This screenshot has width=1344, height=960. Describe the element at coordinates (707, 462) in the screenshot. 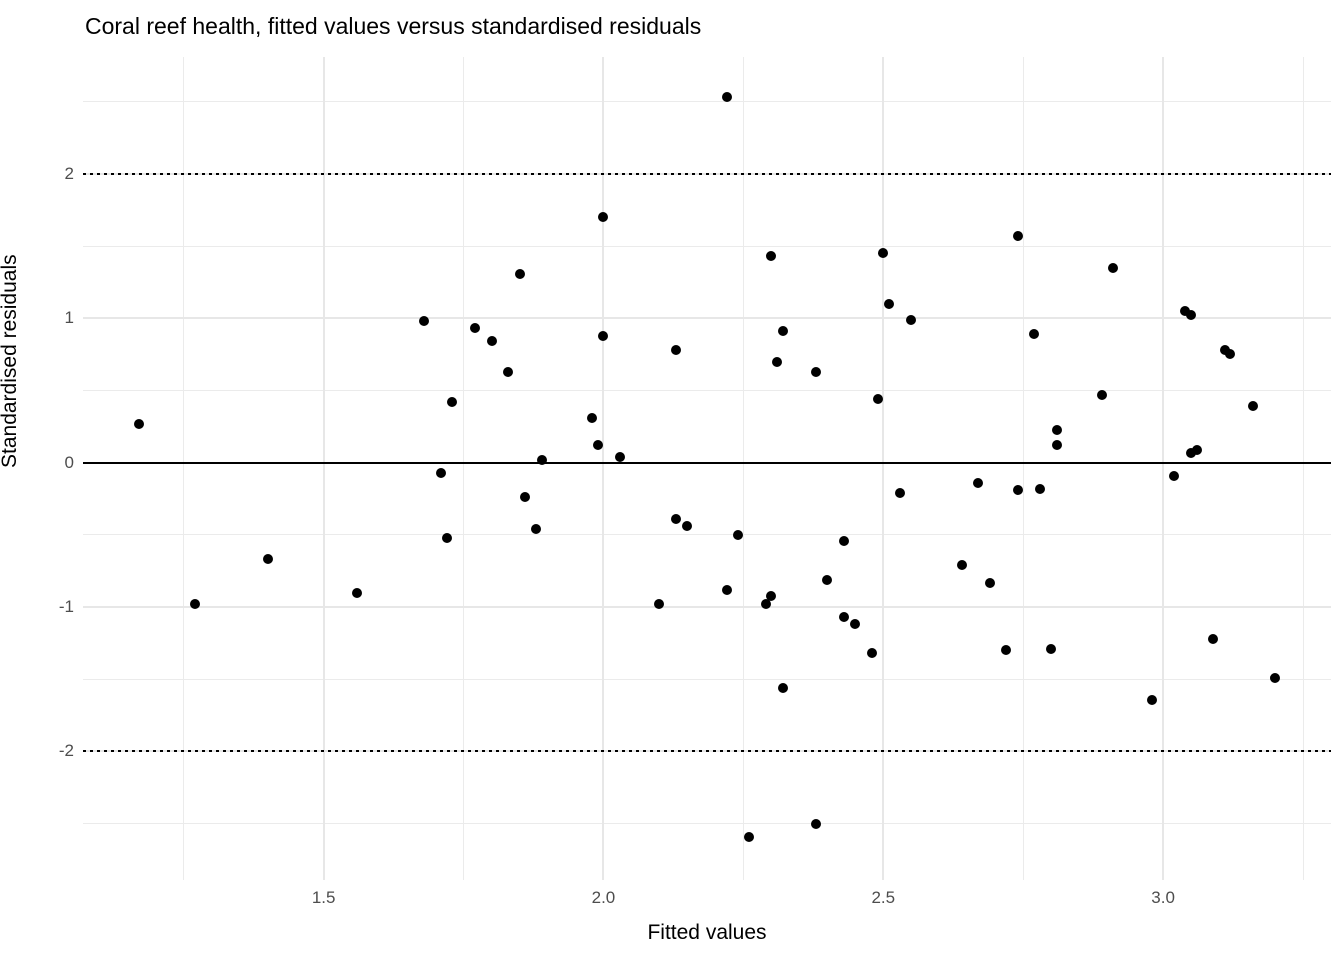

I see `zero-reference-line` at that location.